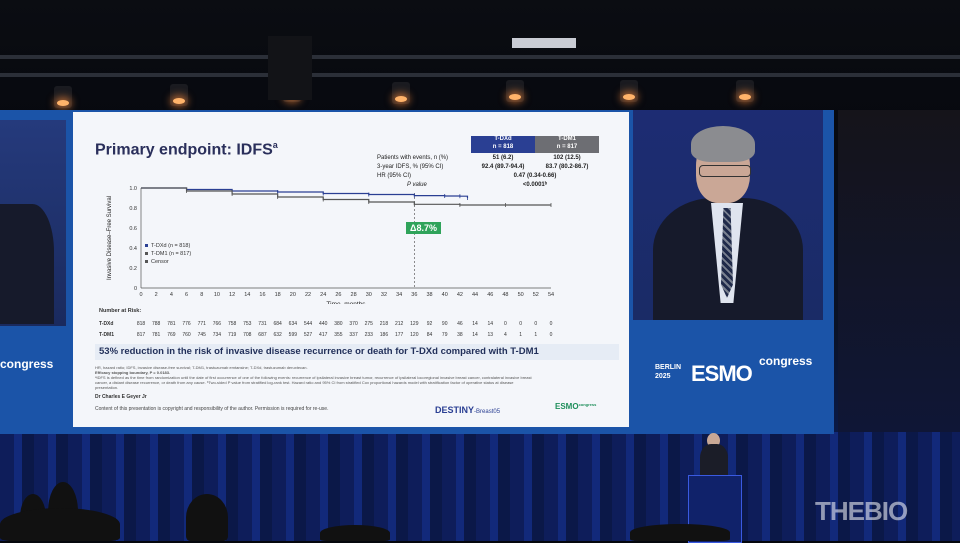 The width and height of the screenshot is (960, 543). I want to click on x-tick-label: 42, so click(460, 295).